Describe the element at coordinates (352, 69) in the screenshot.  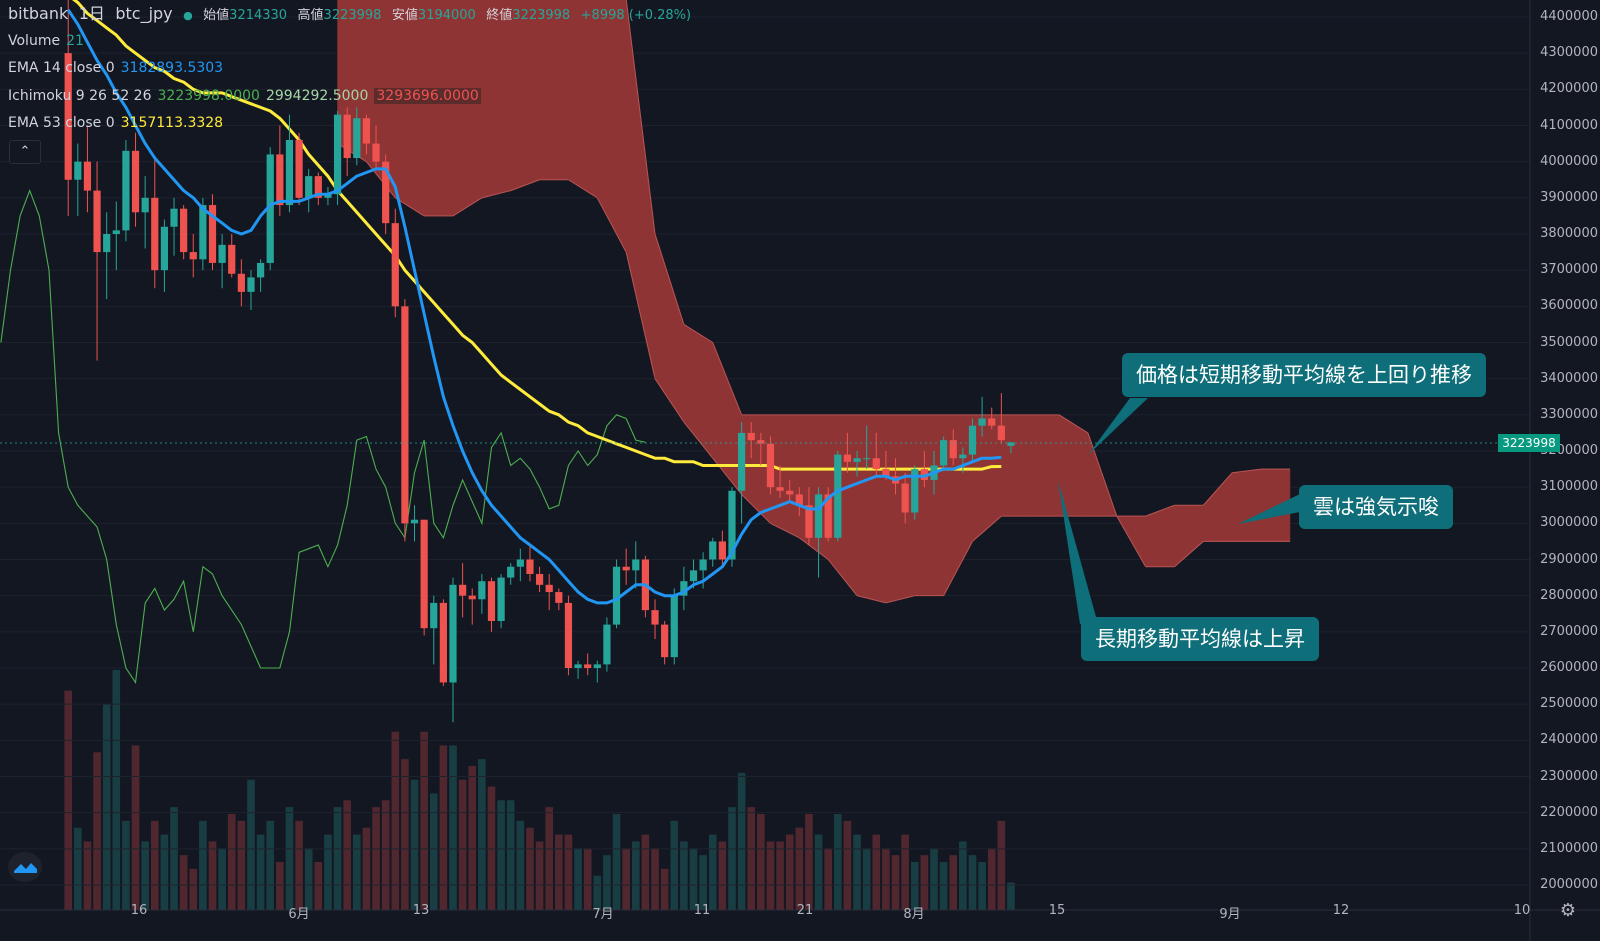
I see `legend-ema14-row: EMA 14 close 0 3182893.5303` at that location.